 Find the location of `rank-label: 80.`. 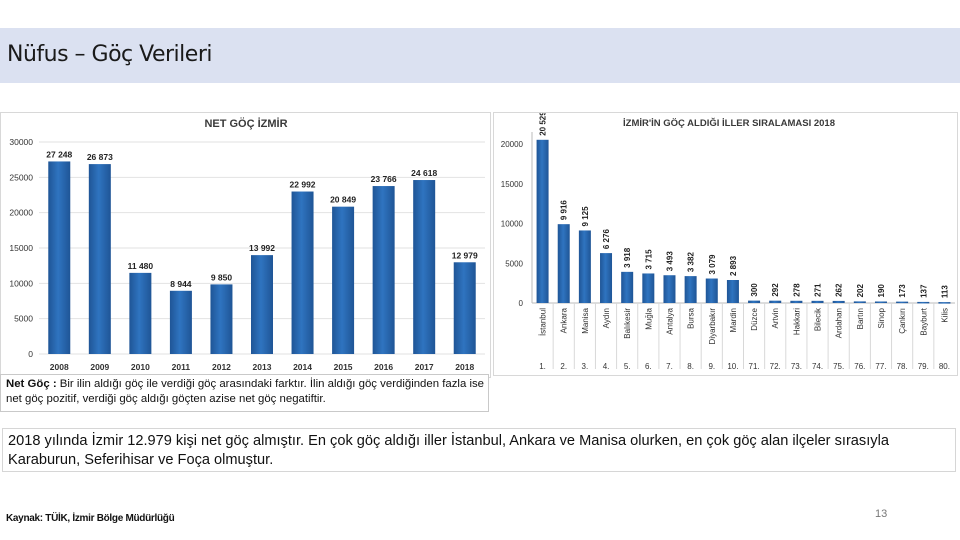

rank-label: 80. is located at coordinates (944, 366).